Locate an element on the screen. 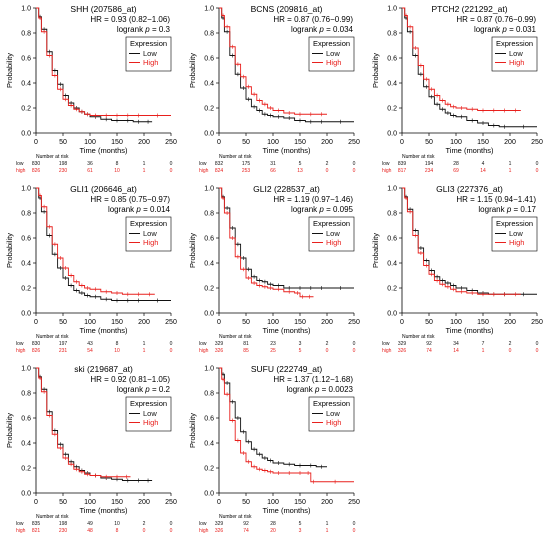  chart-title: ski (219687_at) is located at coordinates (103, 369).